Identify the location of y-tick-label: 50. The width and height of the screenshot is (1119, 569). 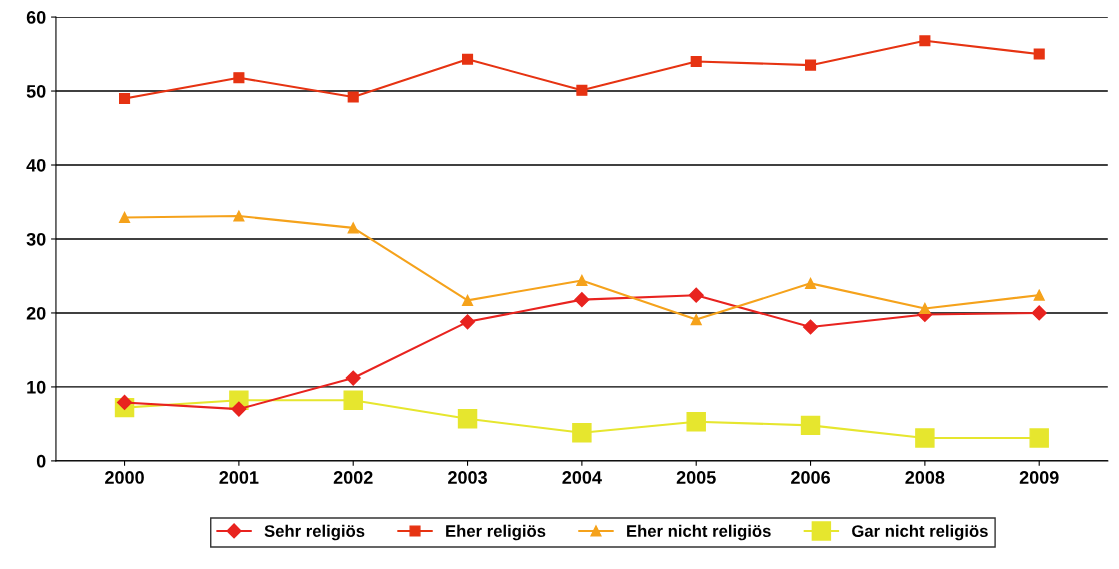
(36, 91).